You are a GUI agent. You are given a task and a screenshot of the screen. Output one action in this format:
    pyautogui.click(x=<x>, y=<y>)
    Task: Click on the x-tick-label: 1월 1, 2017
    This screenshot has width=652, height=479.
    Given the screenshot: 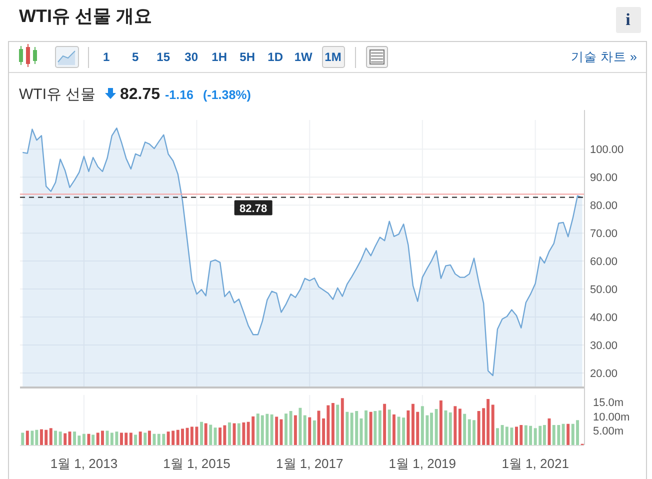 What is the action you would take?
    pyautogui.click(x=310, y=463)
    